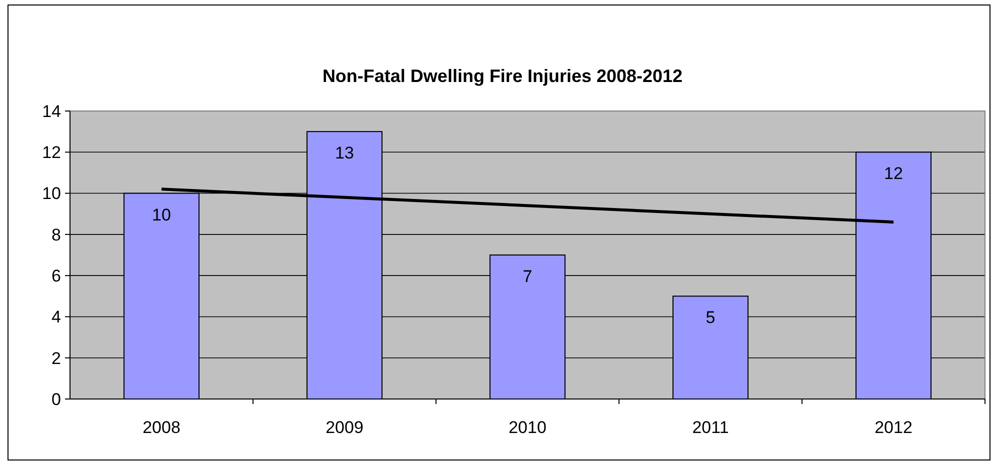  What do you see at coordinates (51, 152) in the screenshot?
I see `y-tick-label: 12` at bounding box center [51, 152].